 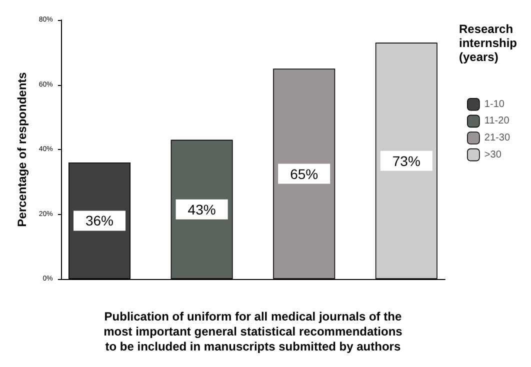 I want to click on data-label: 73%, so click(x=406, y=160).